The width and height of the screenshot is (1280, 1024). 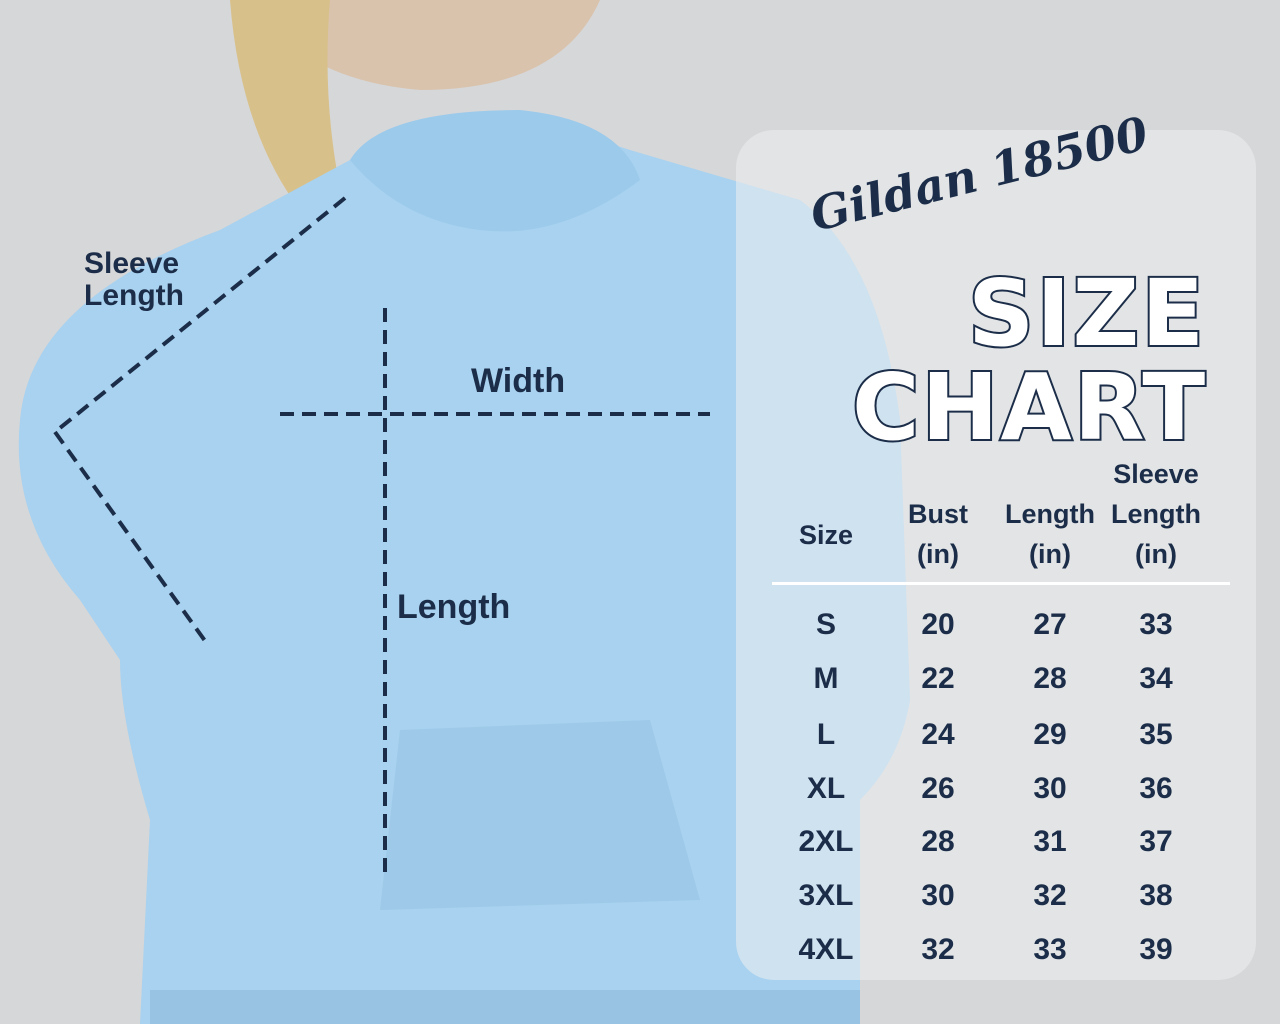 What do you see at coordinates (826, 734) in the screenshot?
I see `size-cell: L` at bounding box center [826, 734].